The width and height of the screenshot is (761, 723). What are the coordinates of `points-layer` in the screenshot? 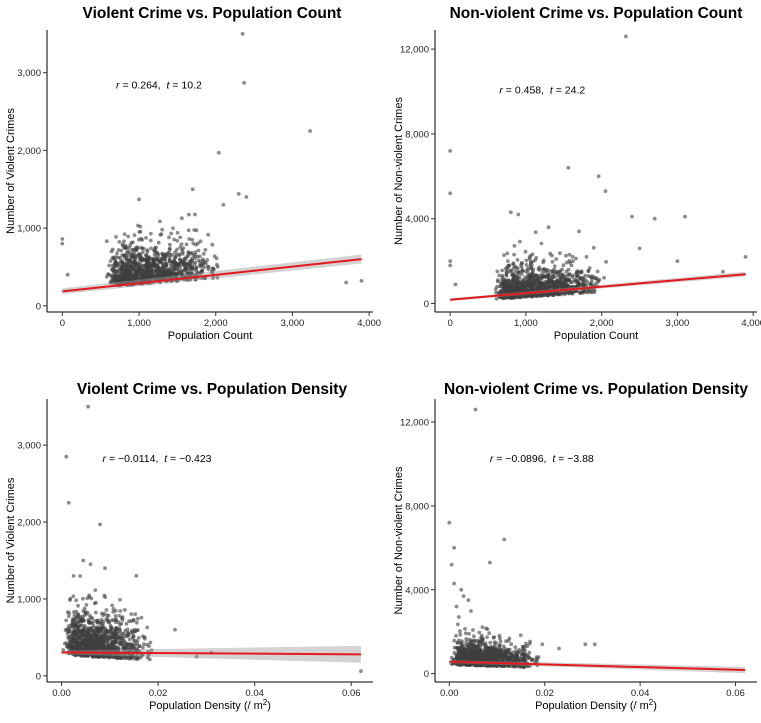 It's located at (212, 539).